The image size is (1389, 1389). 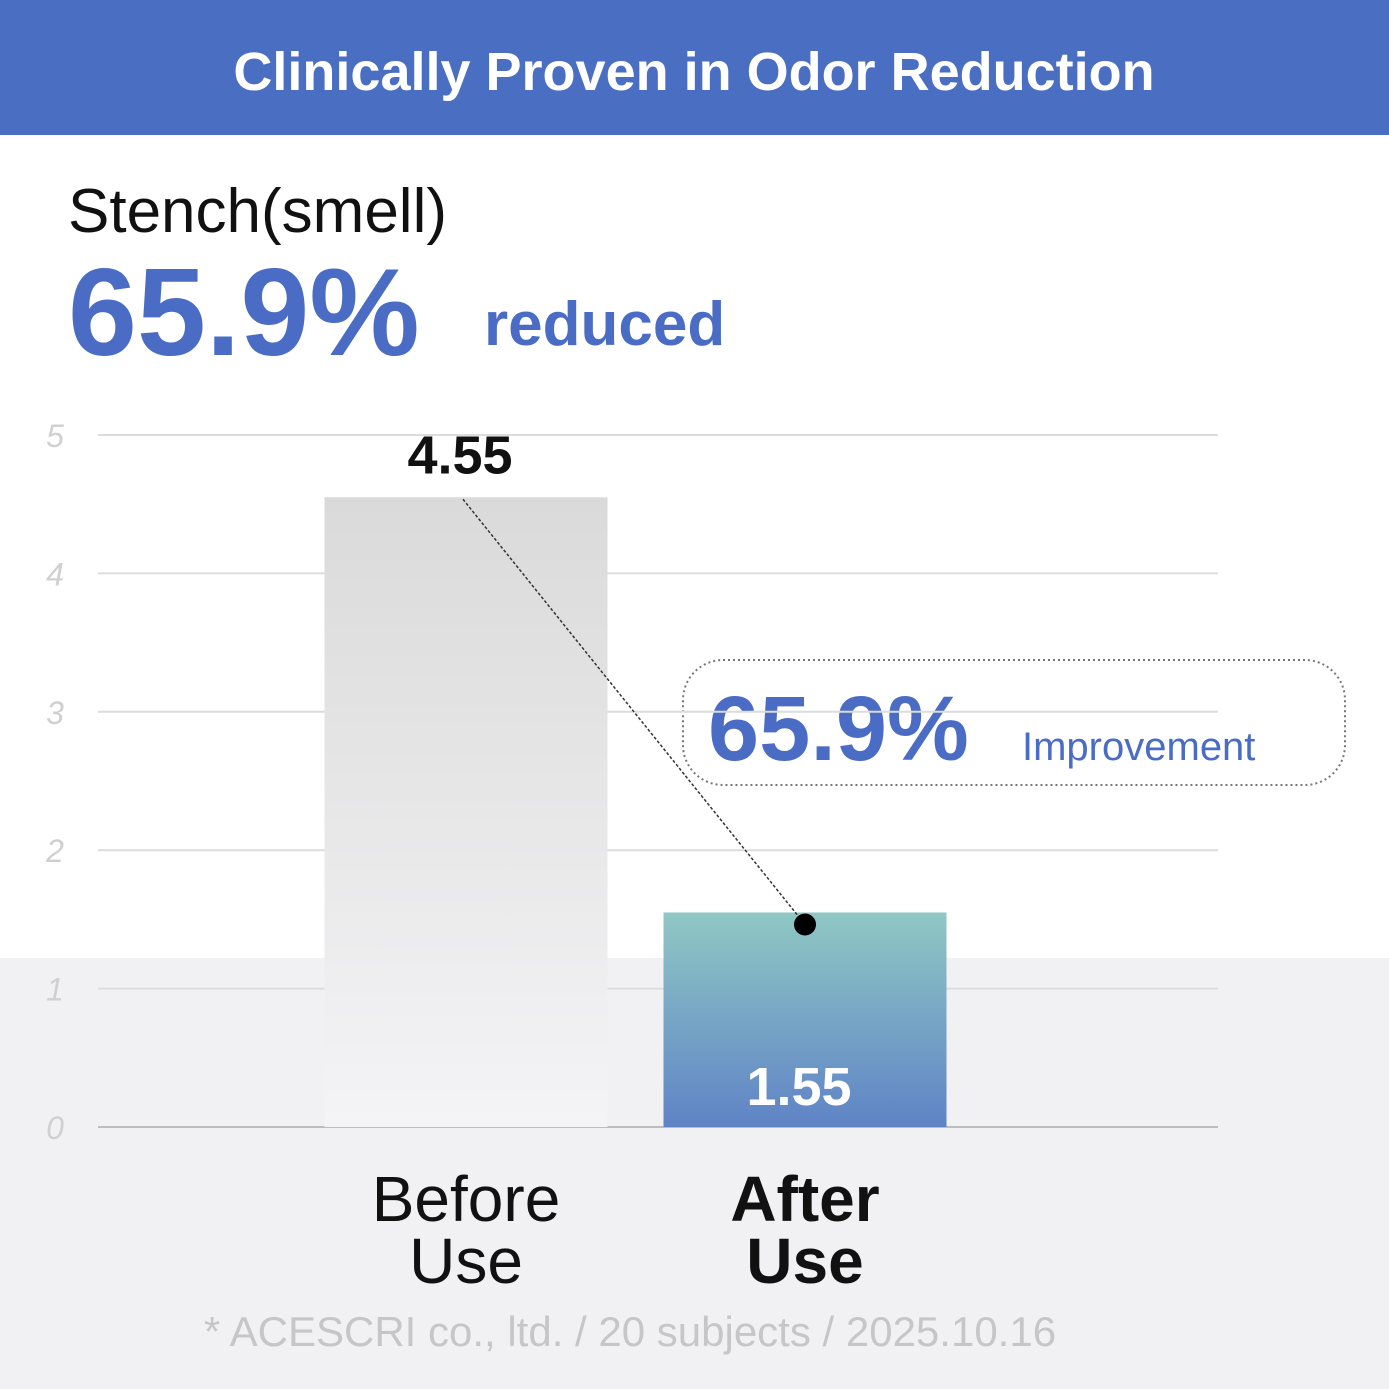 I want to click on y-tick-label: 3, so click(x=55, y=713).